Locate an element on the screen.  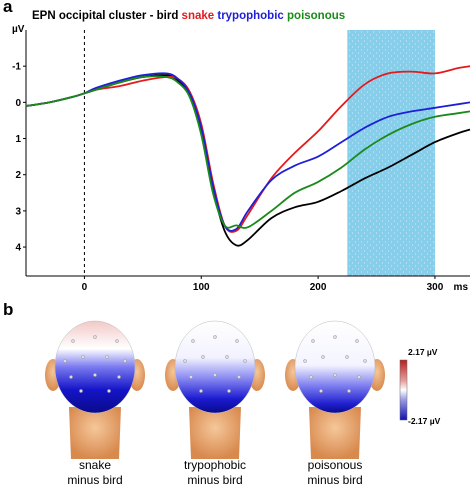
colorbar is located at coordinates (403, 390).